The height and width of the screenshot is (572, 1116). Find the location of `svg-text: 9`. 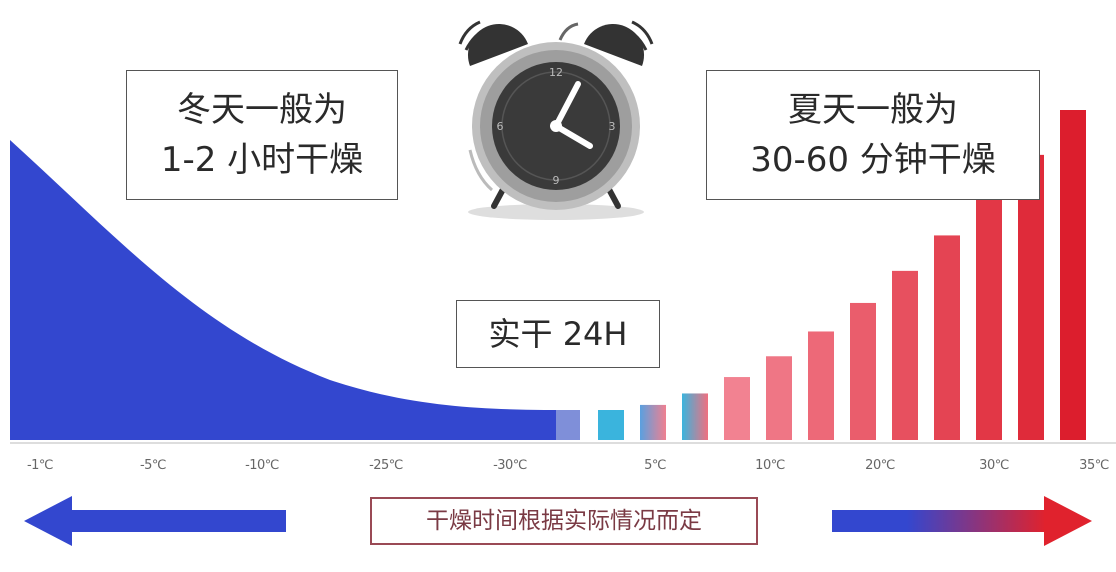

svg-text: 9 is located at coordinates (556, 180).